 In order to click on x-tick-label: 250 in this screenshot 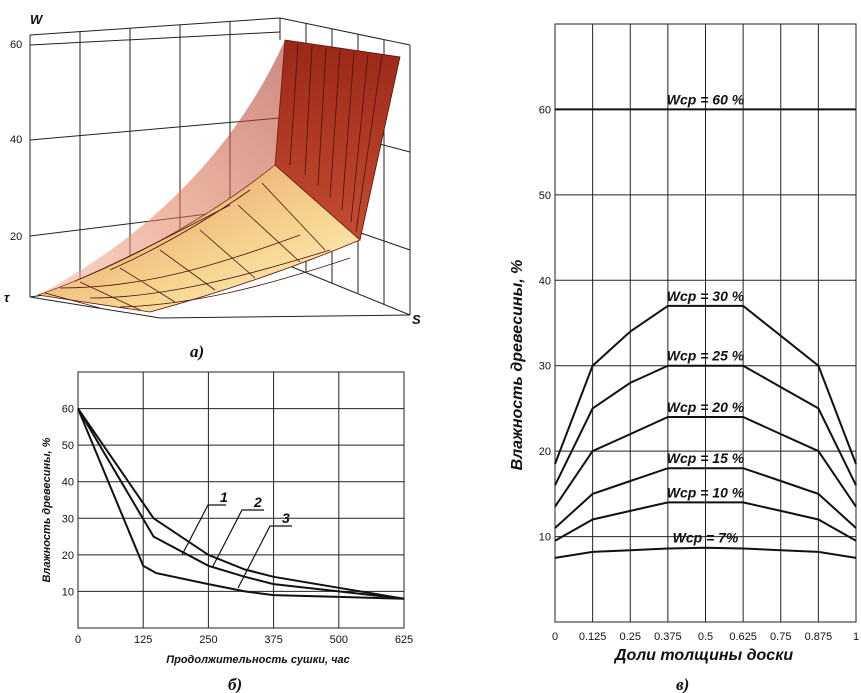, I will do `click(208, 640)`.